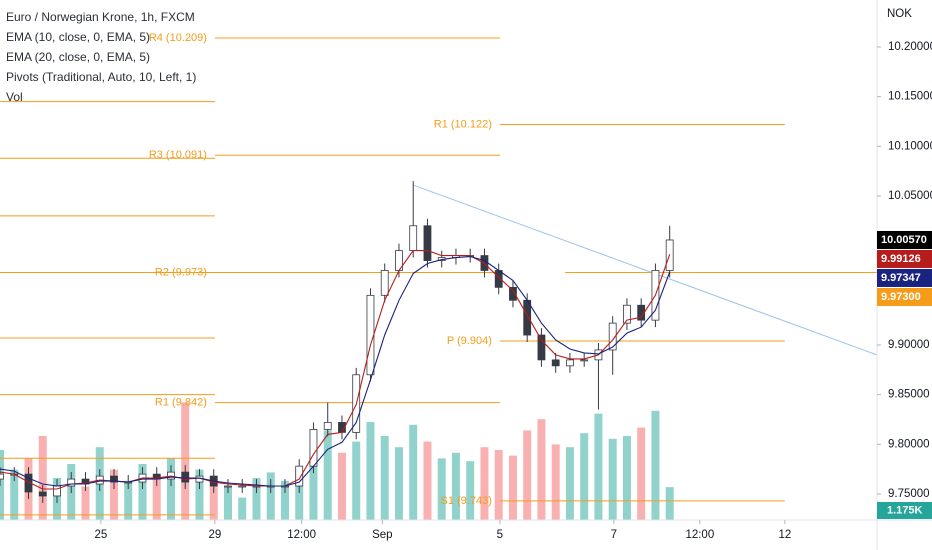  Describe the element at coordinates (901, 278) in the screenshot. I see `price-box-label: 9.97347` at that location.